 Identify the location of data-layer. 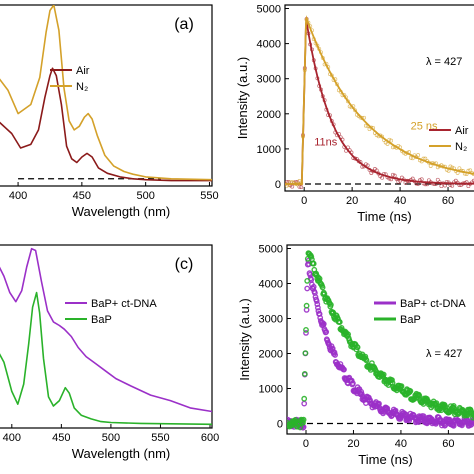
(379, 102).